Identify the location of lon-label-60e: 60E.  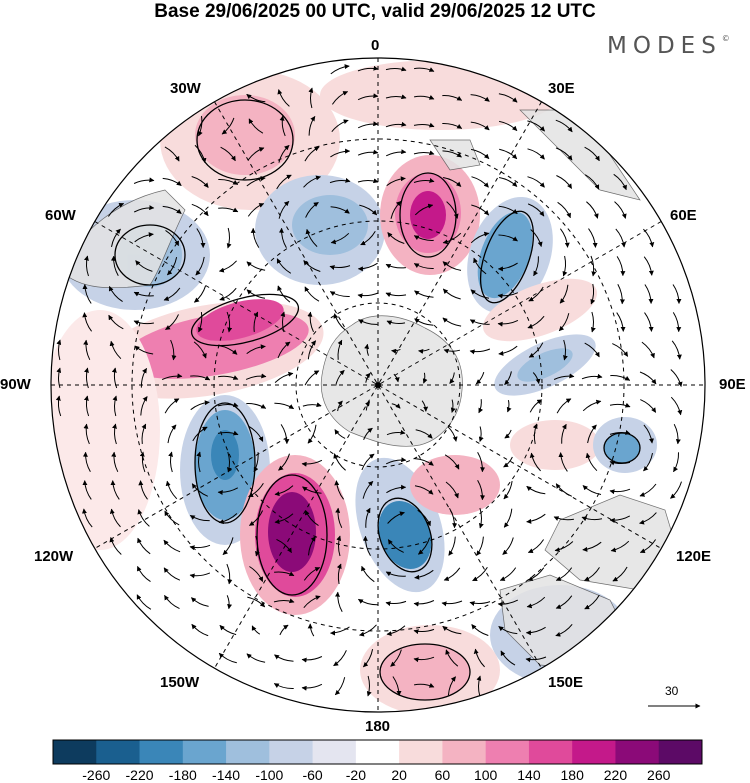
(683, 215).